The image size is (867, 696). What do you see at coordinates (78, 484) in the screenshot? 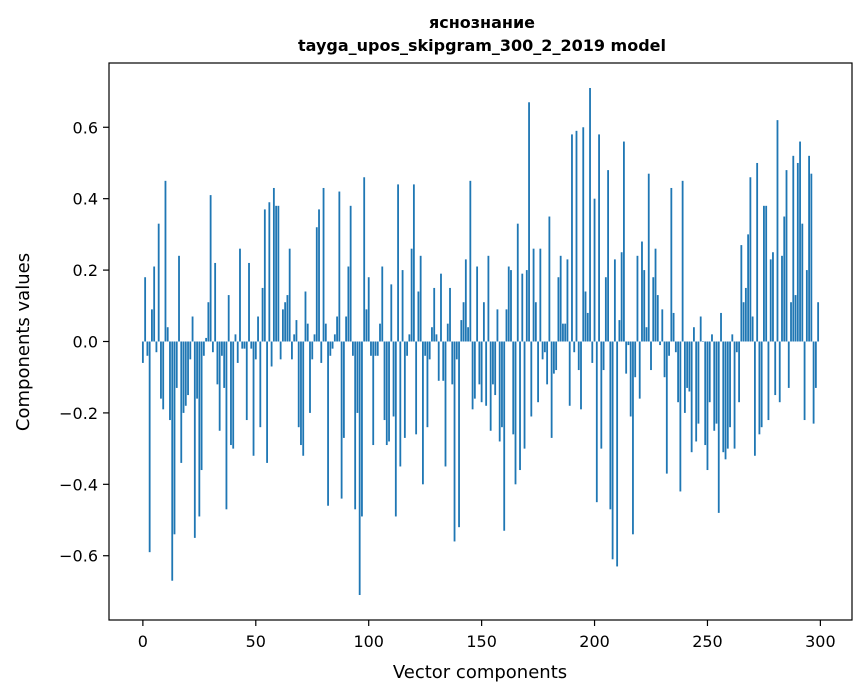
I see `y-tick-label: −0.4` at bounding box center [78, 484].